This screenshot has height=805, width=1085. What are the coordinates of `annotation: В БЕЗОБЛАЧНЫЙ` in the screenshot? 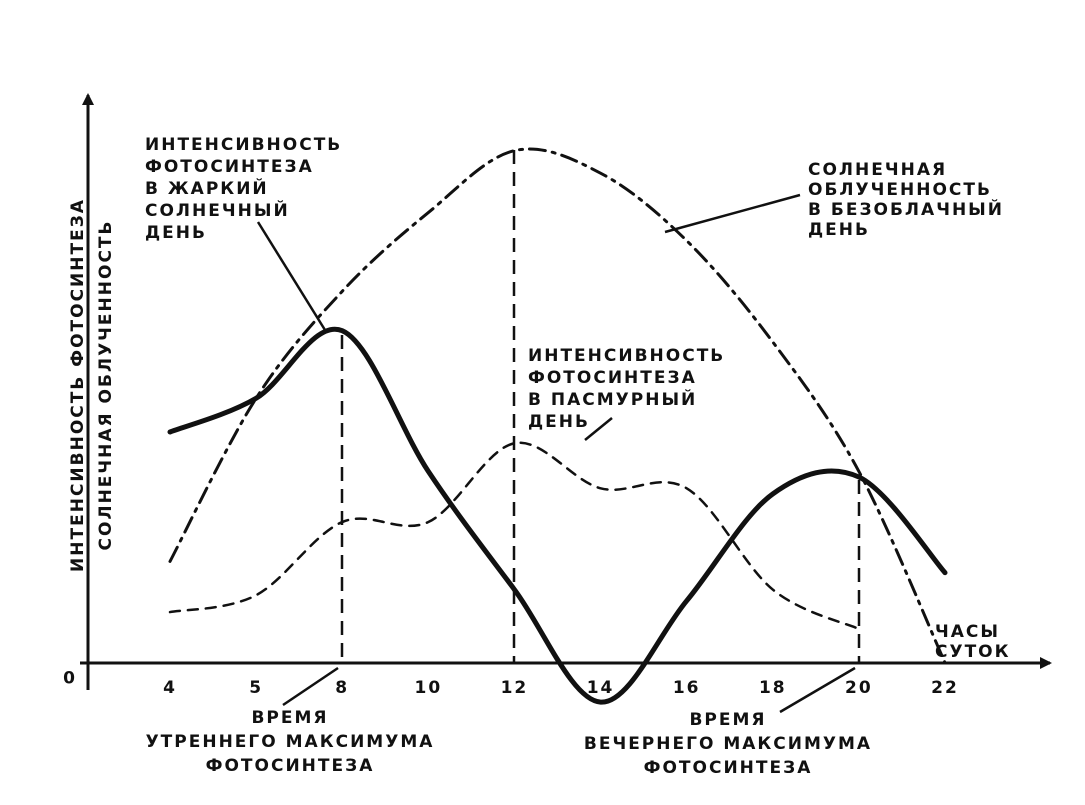 It's located at (906, 209).